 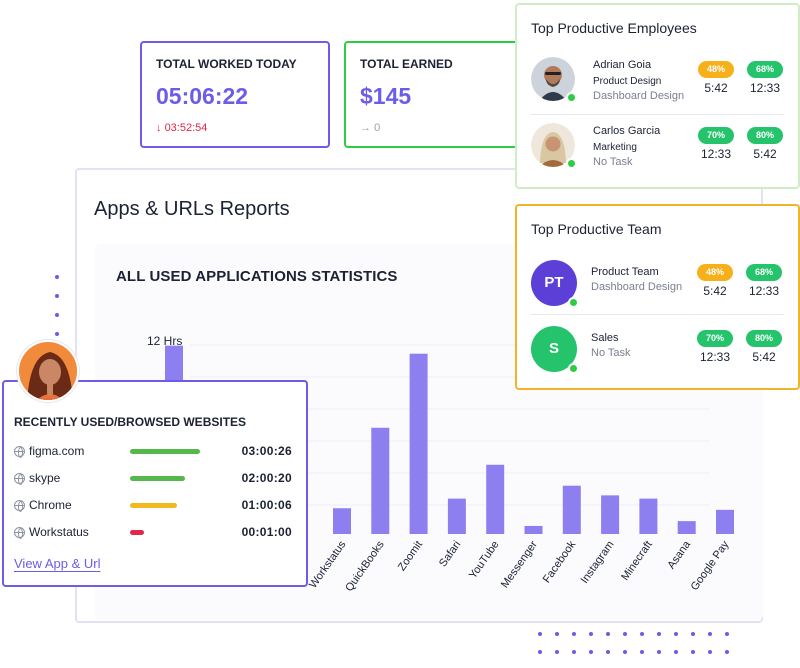 I want to click on total-worked-sub-value: 03:52:54, so click(x=186, y=128).